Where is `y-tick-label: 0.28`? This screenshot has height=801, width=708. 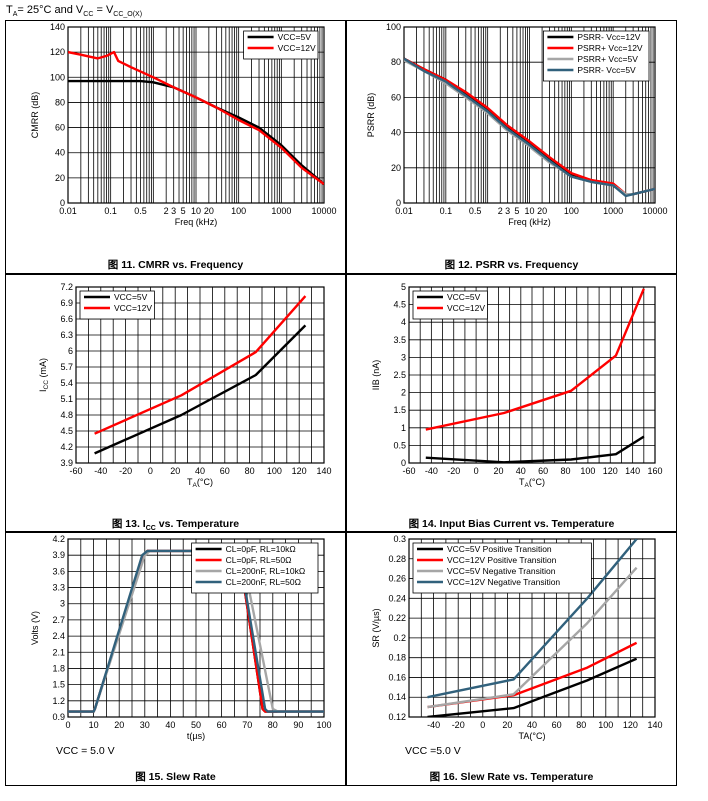 y-tick-label: 0.28 is located at coordinates (397, 559).